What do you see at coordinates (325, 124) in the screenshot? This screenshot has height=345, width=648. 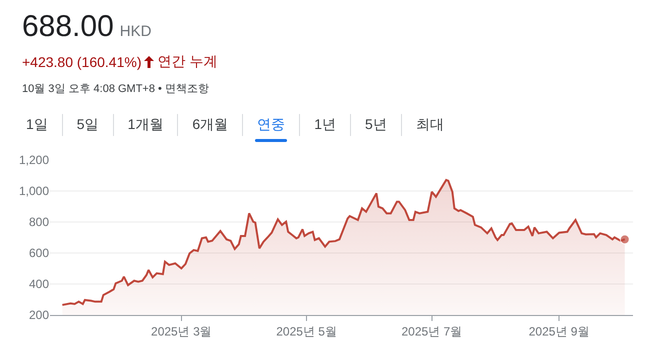 I see `text: 1년` at bounding box center [325, 124].